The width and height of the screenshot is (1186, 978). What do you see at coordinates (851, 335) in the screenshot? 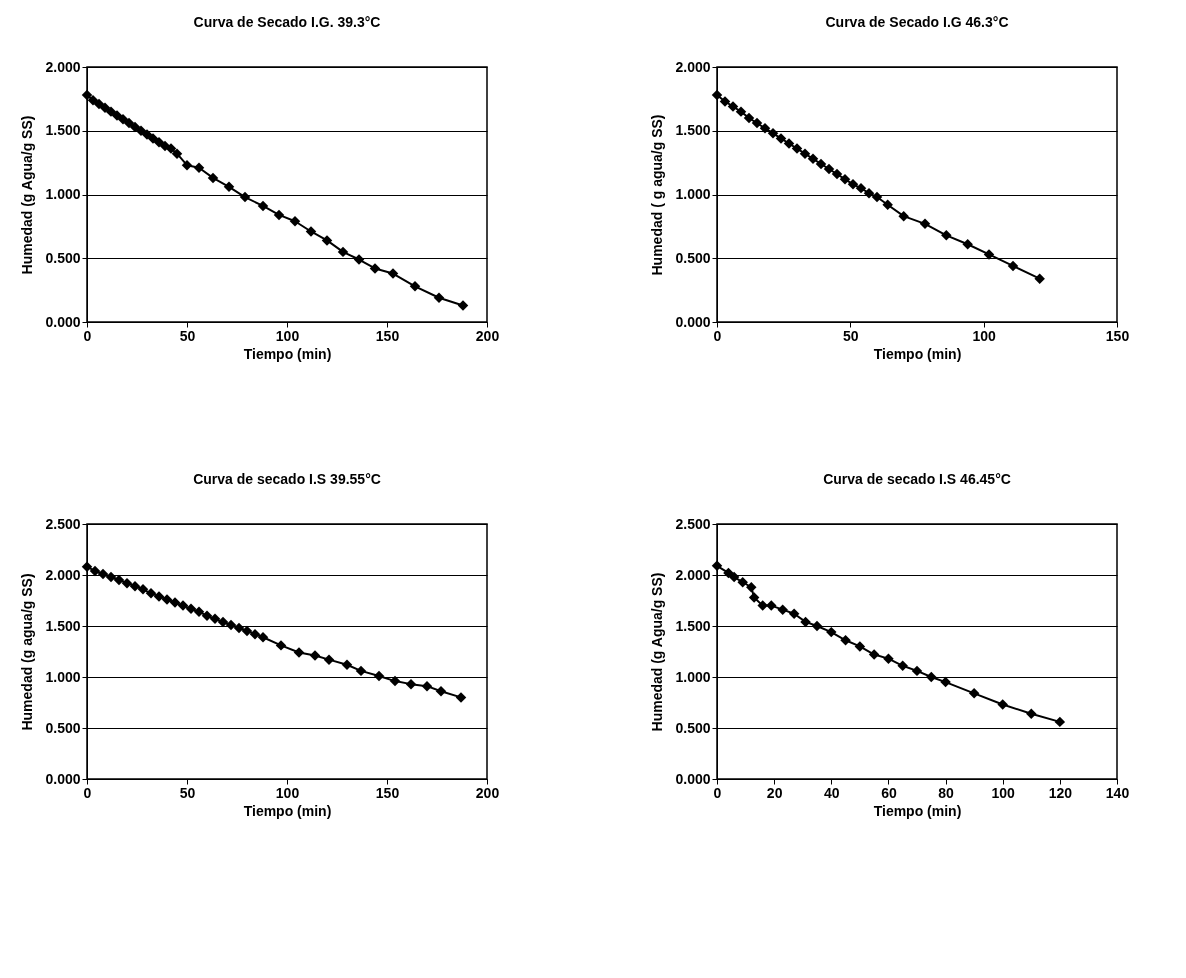
I see `x-tick-label: 50` at bounding box center [851, 335].